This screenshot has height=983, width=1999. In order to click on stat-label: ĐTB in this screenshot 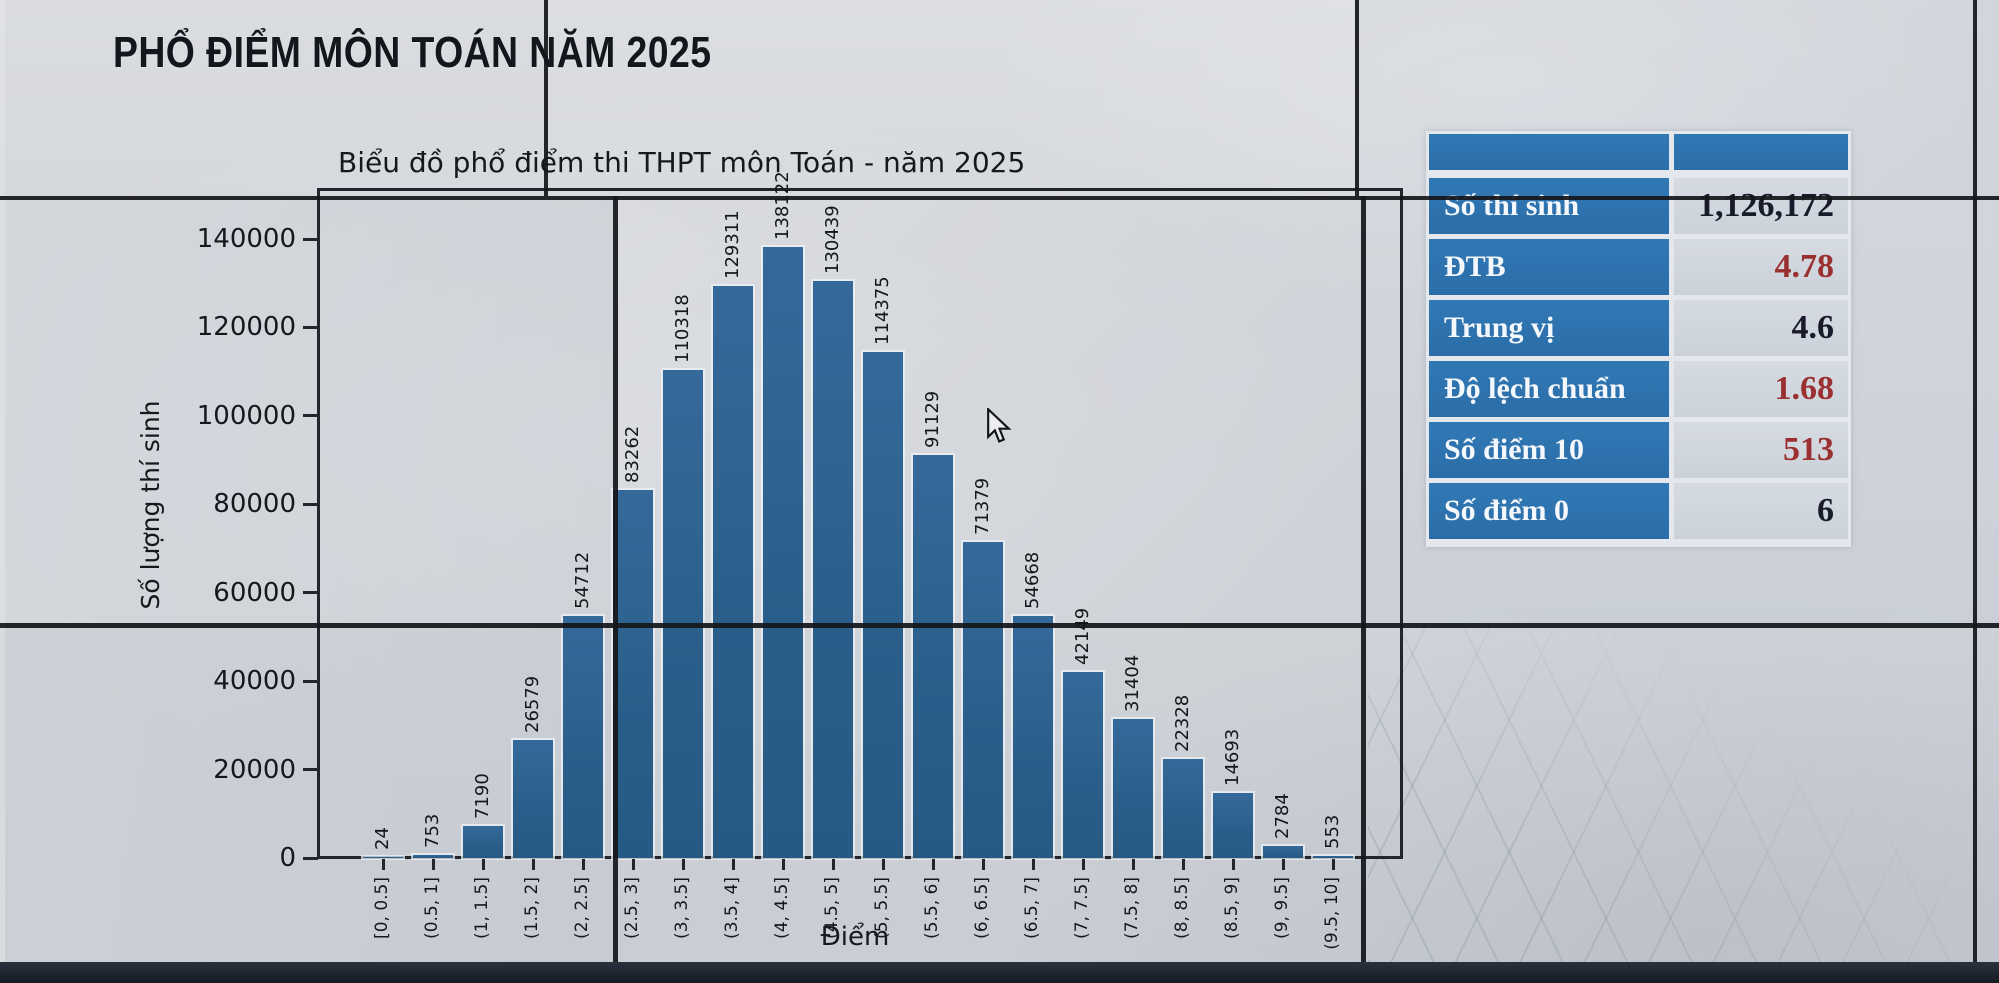, I will do `click(1549, 267)`.